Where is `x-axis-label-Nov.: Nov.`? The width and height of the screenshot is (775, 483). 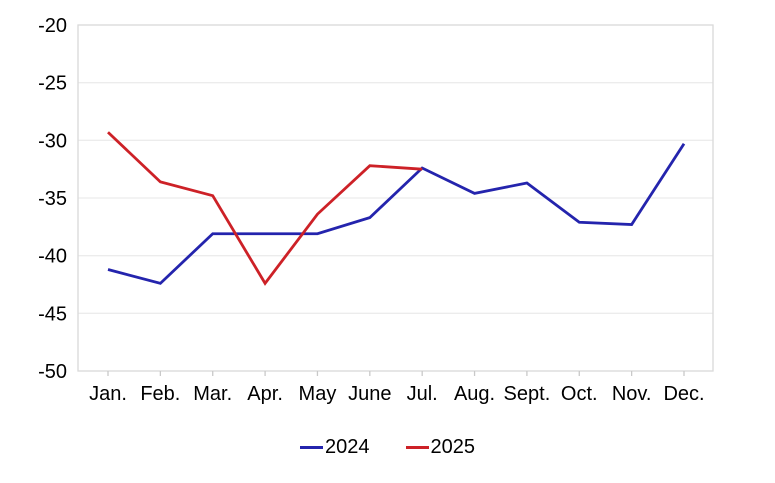 x-axis-label-Nov.: Nov. is located at coordinates (632, 394).